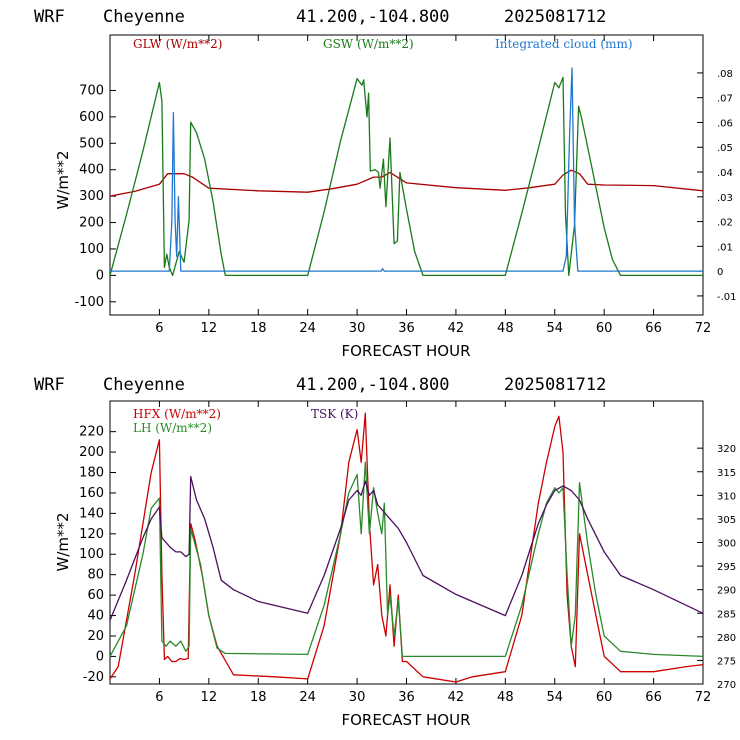 The image size is (740, 740). Describe the element at coordinates (405, 720) in the screenshot. I see `panel2-xlabel: FORECAST HOUR` at that location.